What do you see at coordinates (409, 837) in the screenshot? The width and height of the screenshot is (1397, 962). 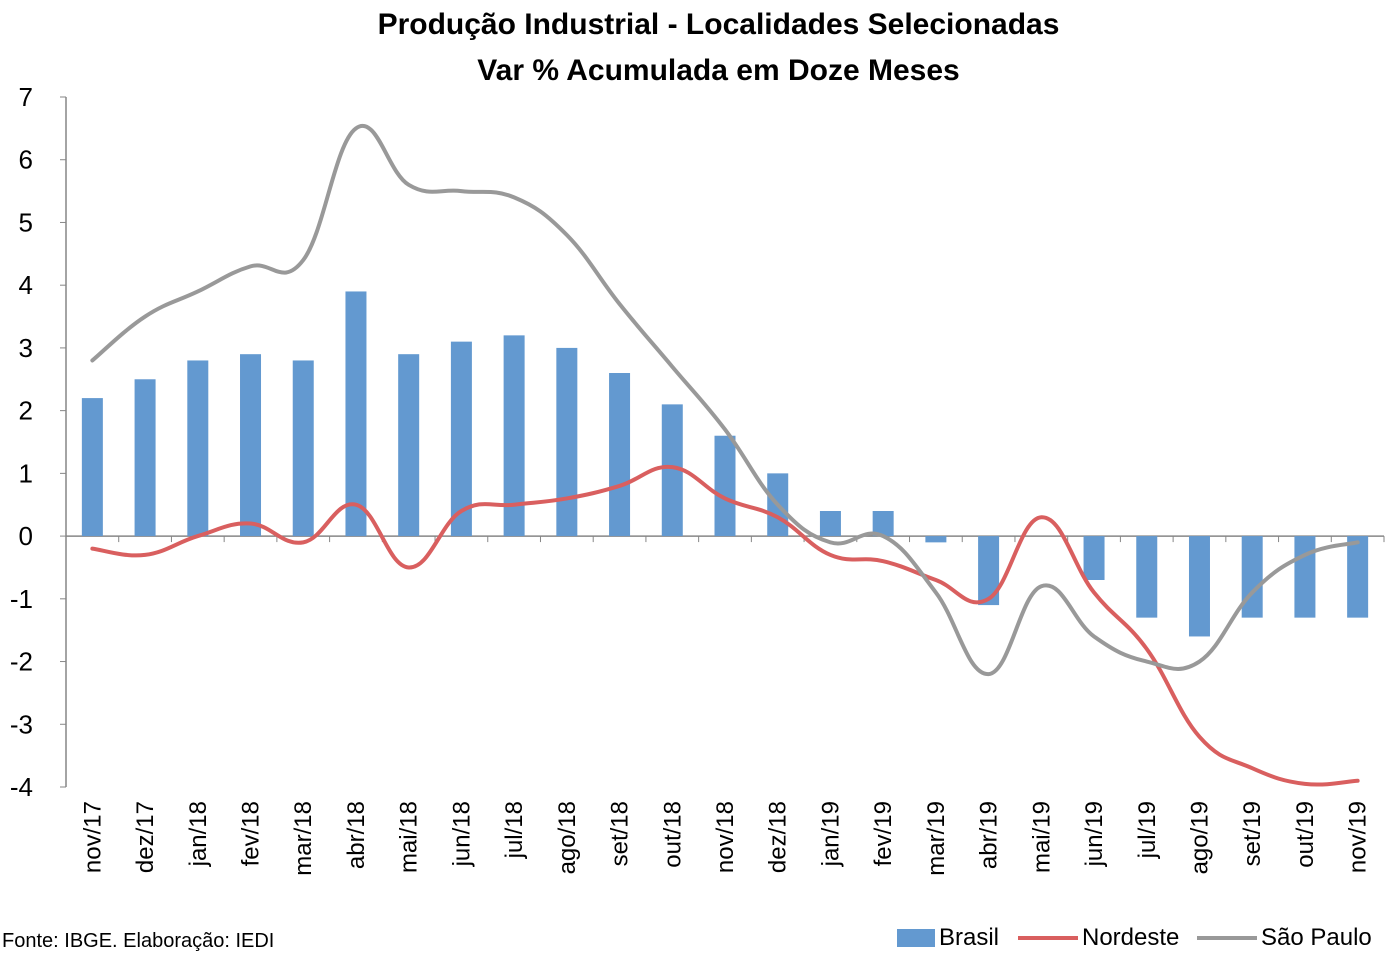 I see `x-tick-label: mai/18` at bounding box center [409, 837].